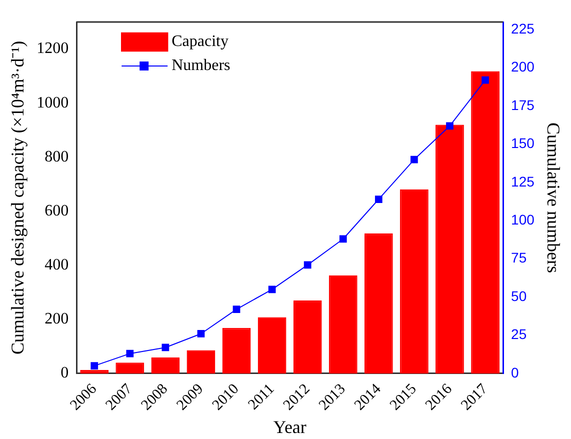 This screenshot has width=571, height=439. I want to click on x-tick-label: 2011, so click(262, 397).